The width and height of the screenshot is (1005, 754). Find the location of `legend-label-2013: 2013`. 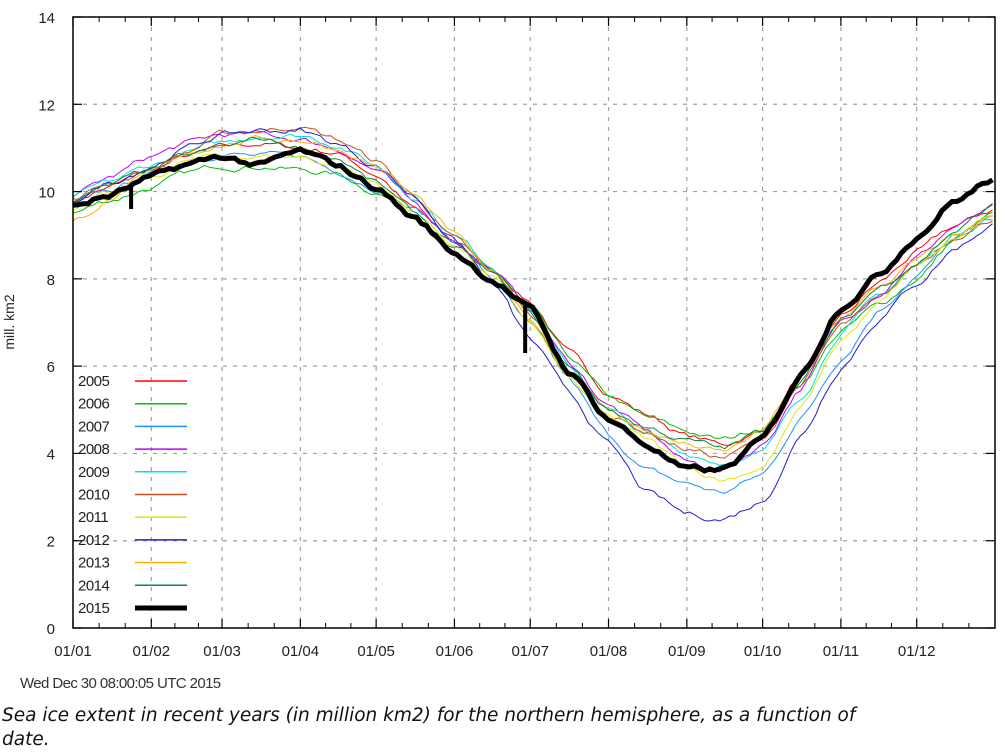

legend-label-2013: 2013 is located at coordinates (94, 563).